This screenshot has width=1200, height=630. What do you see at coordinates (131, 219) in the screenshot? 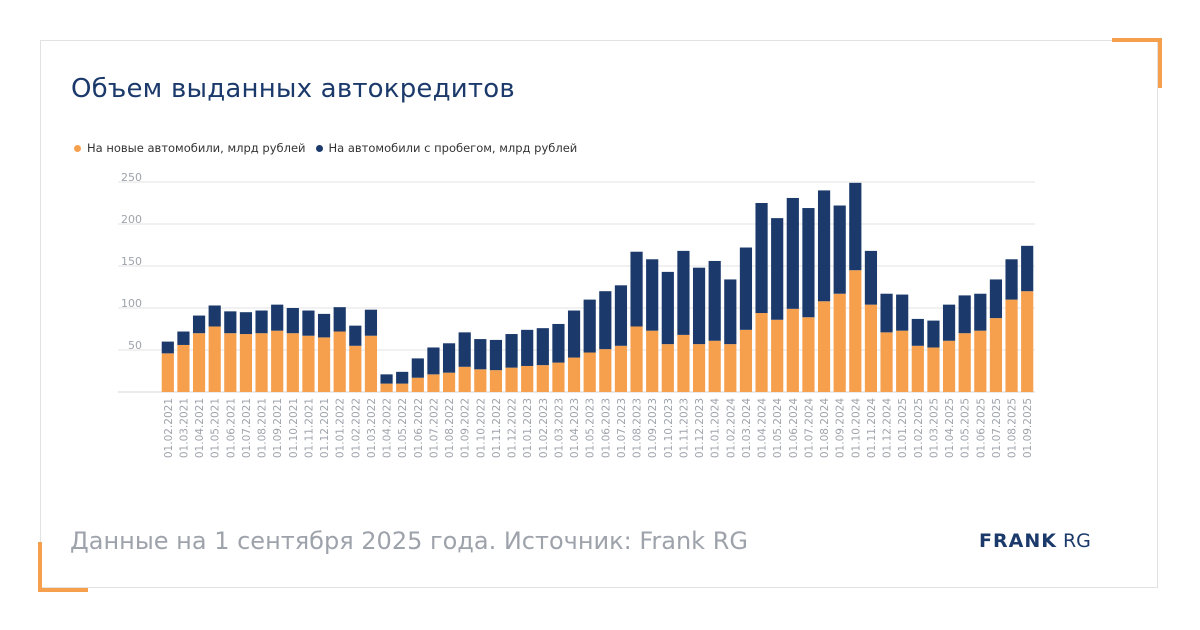
I see `y-tick-label: 200` at bounding box center [131, 219].